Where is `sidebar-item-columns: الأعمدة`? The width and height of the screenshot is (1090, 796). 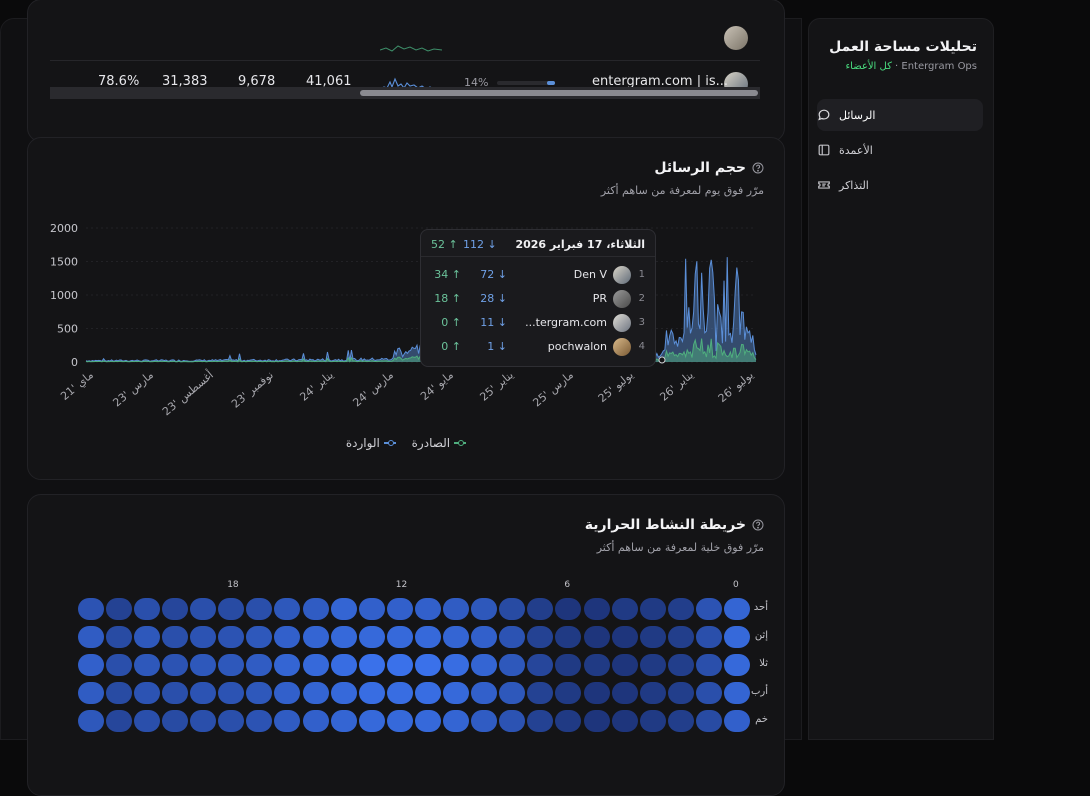
sidebar-item-columns: الأعمدة is located at coordinates (900, 150).